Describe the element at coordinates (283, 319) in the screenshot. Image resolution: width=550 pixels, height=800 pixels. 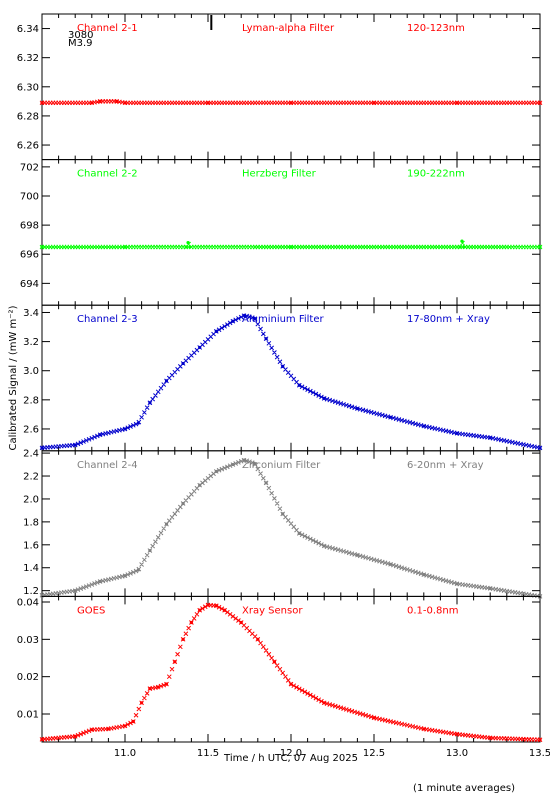
I see `panel-filter-label: Aluminium Filter` at that location.